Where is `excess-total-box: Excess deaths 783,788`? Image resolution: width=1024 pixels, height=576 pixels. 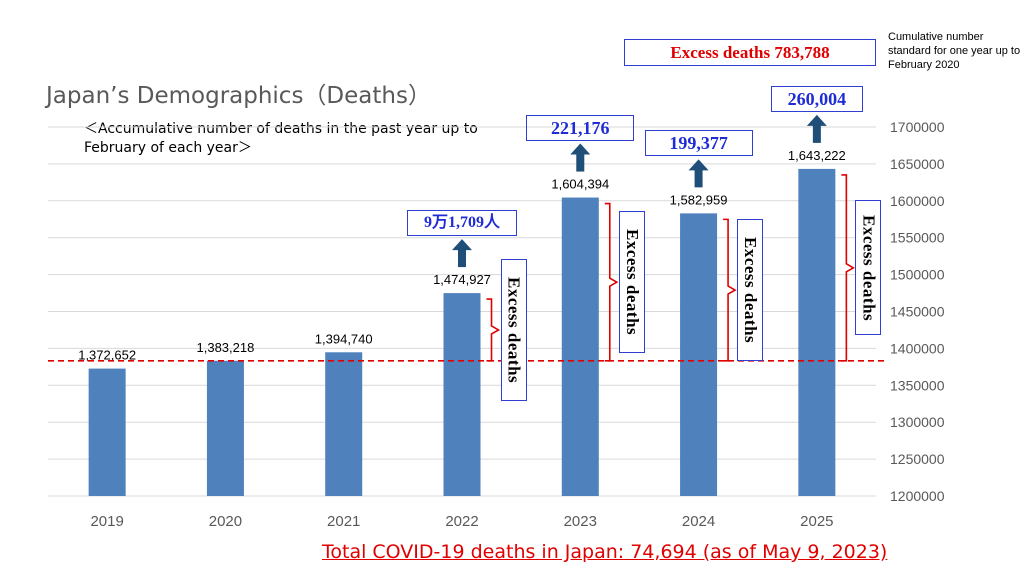 excess-total-box: Excess deaths 783,788 is located at coordinates (750, 52).